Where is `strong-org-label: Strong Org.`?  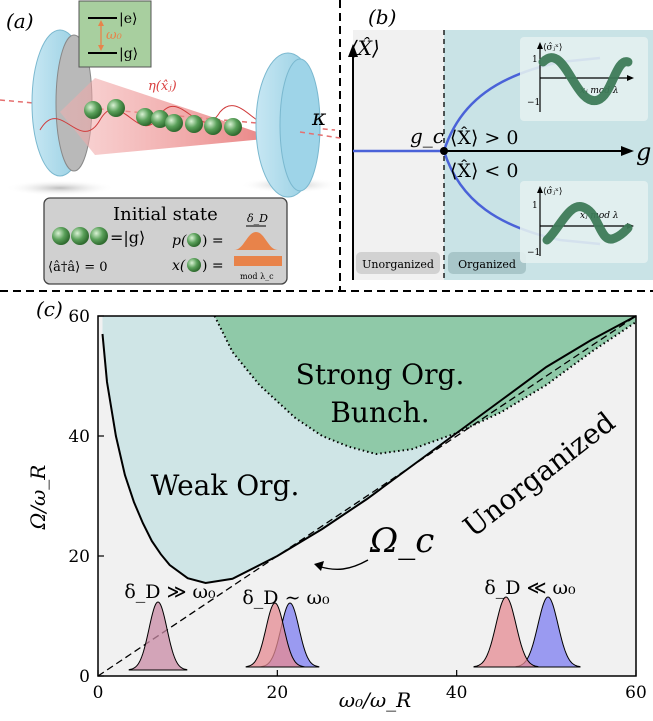 strong-org-label: Strong Org. is located at coordinates (380, 374).